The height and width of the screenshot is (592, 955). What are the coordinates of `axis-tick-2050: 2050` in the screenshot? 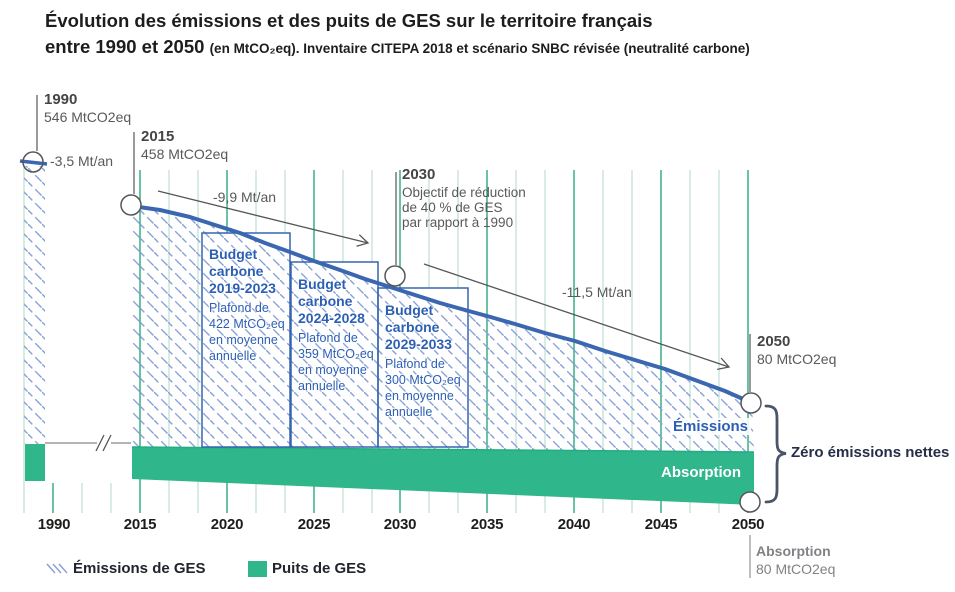 It's located at (748, 524).